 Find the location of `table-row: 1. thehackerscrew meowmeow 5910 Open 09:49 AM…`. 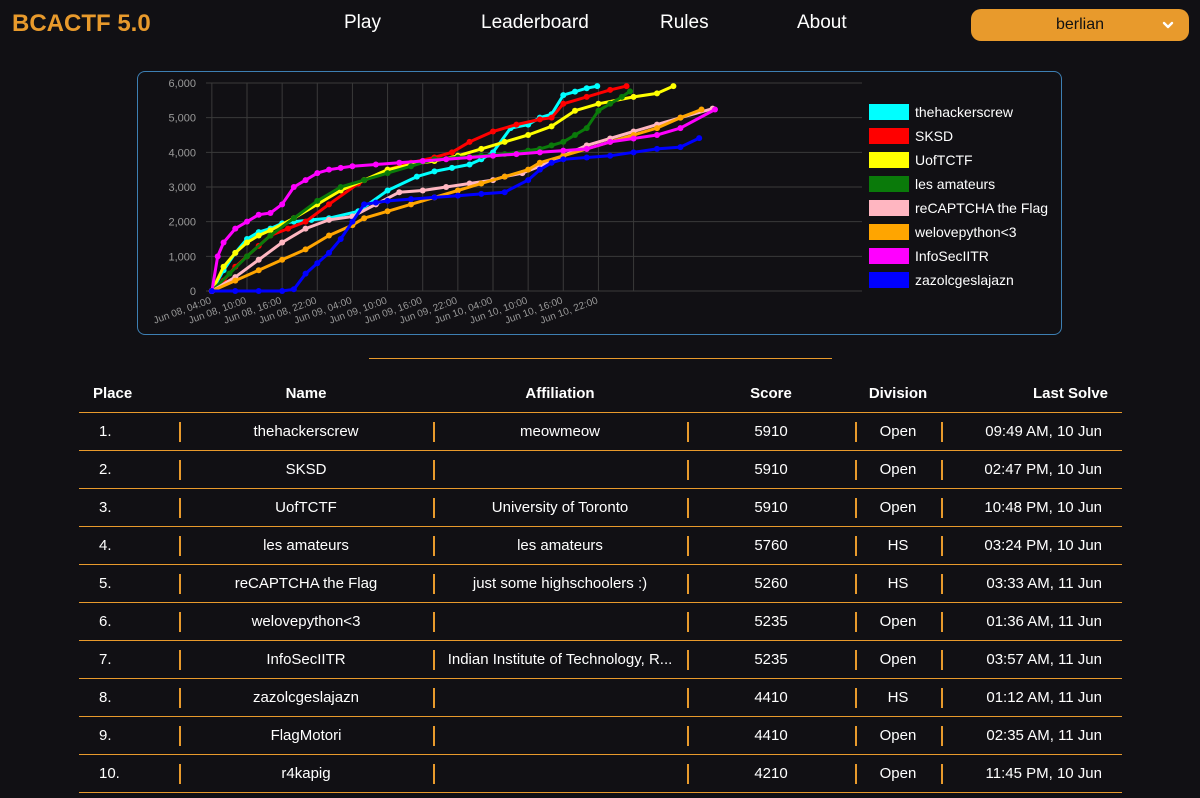

table-row: 1. thehackerscrew meowmeow 5910 Open 09:49 AM… is located at coordinates (600, 431).